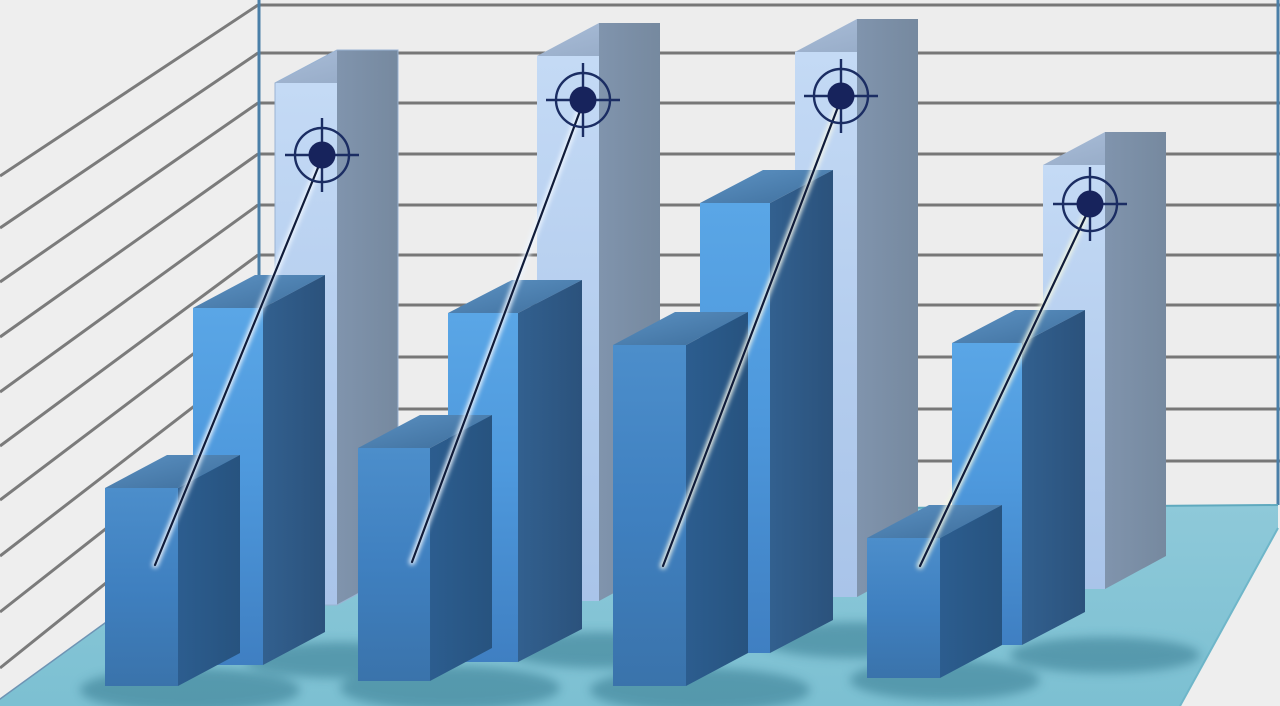  What do you see at coordinates (934, 591) in the screenshot?
I see `bar-group-4-front` at bounding box center [934, 591].